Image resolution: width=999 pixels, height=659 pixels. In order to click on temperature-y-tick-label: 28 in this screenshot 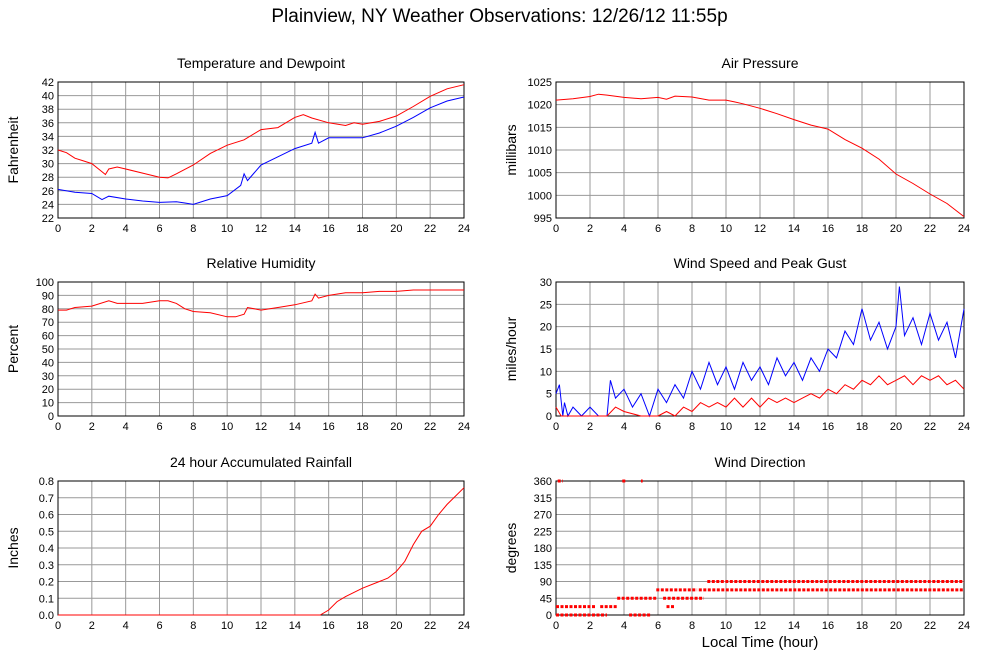, I will do `click(48, 178)`.